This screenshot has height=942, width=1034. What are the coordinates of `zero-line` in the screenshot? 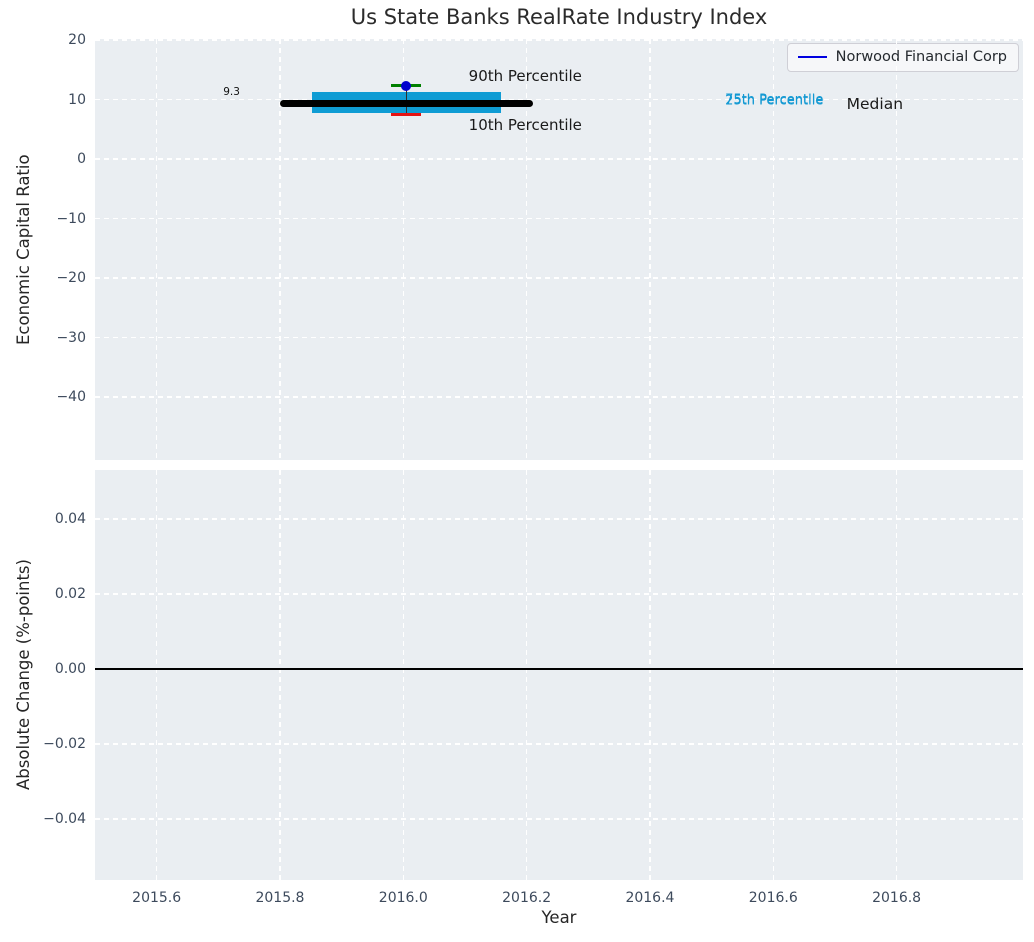 It's located at (559, 669).